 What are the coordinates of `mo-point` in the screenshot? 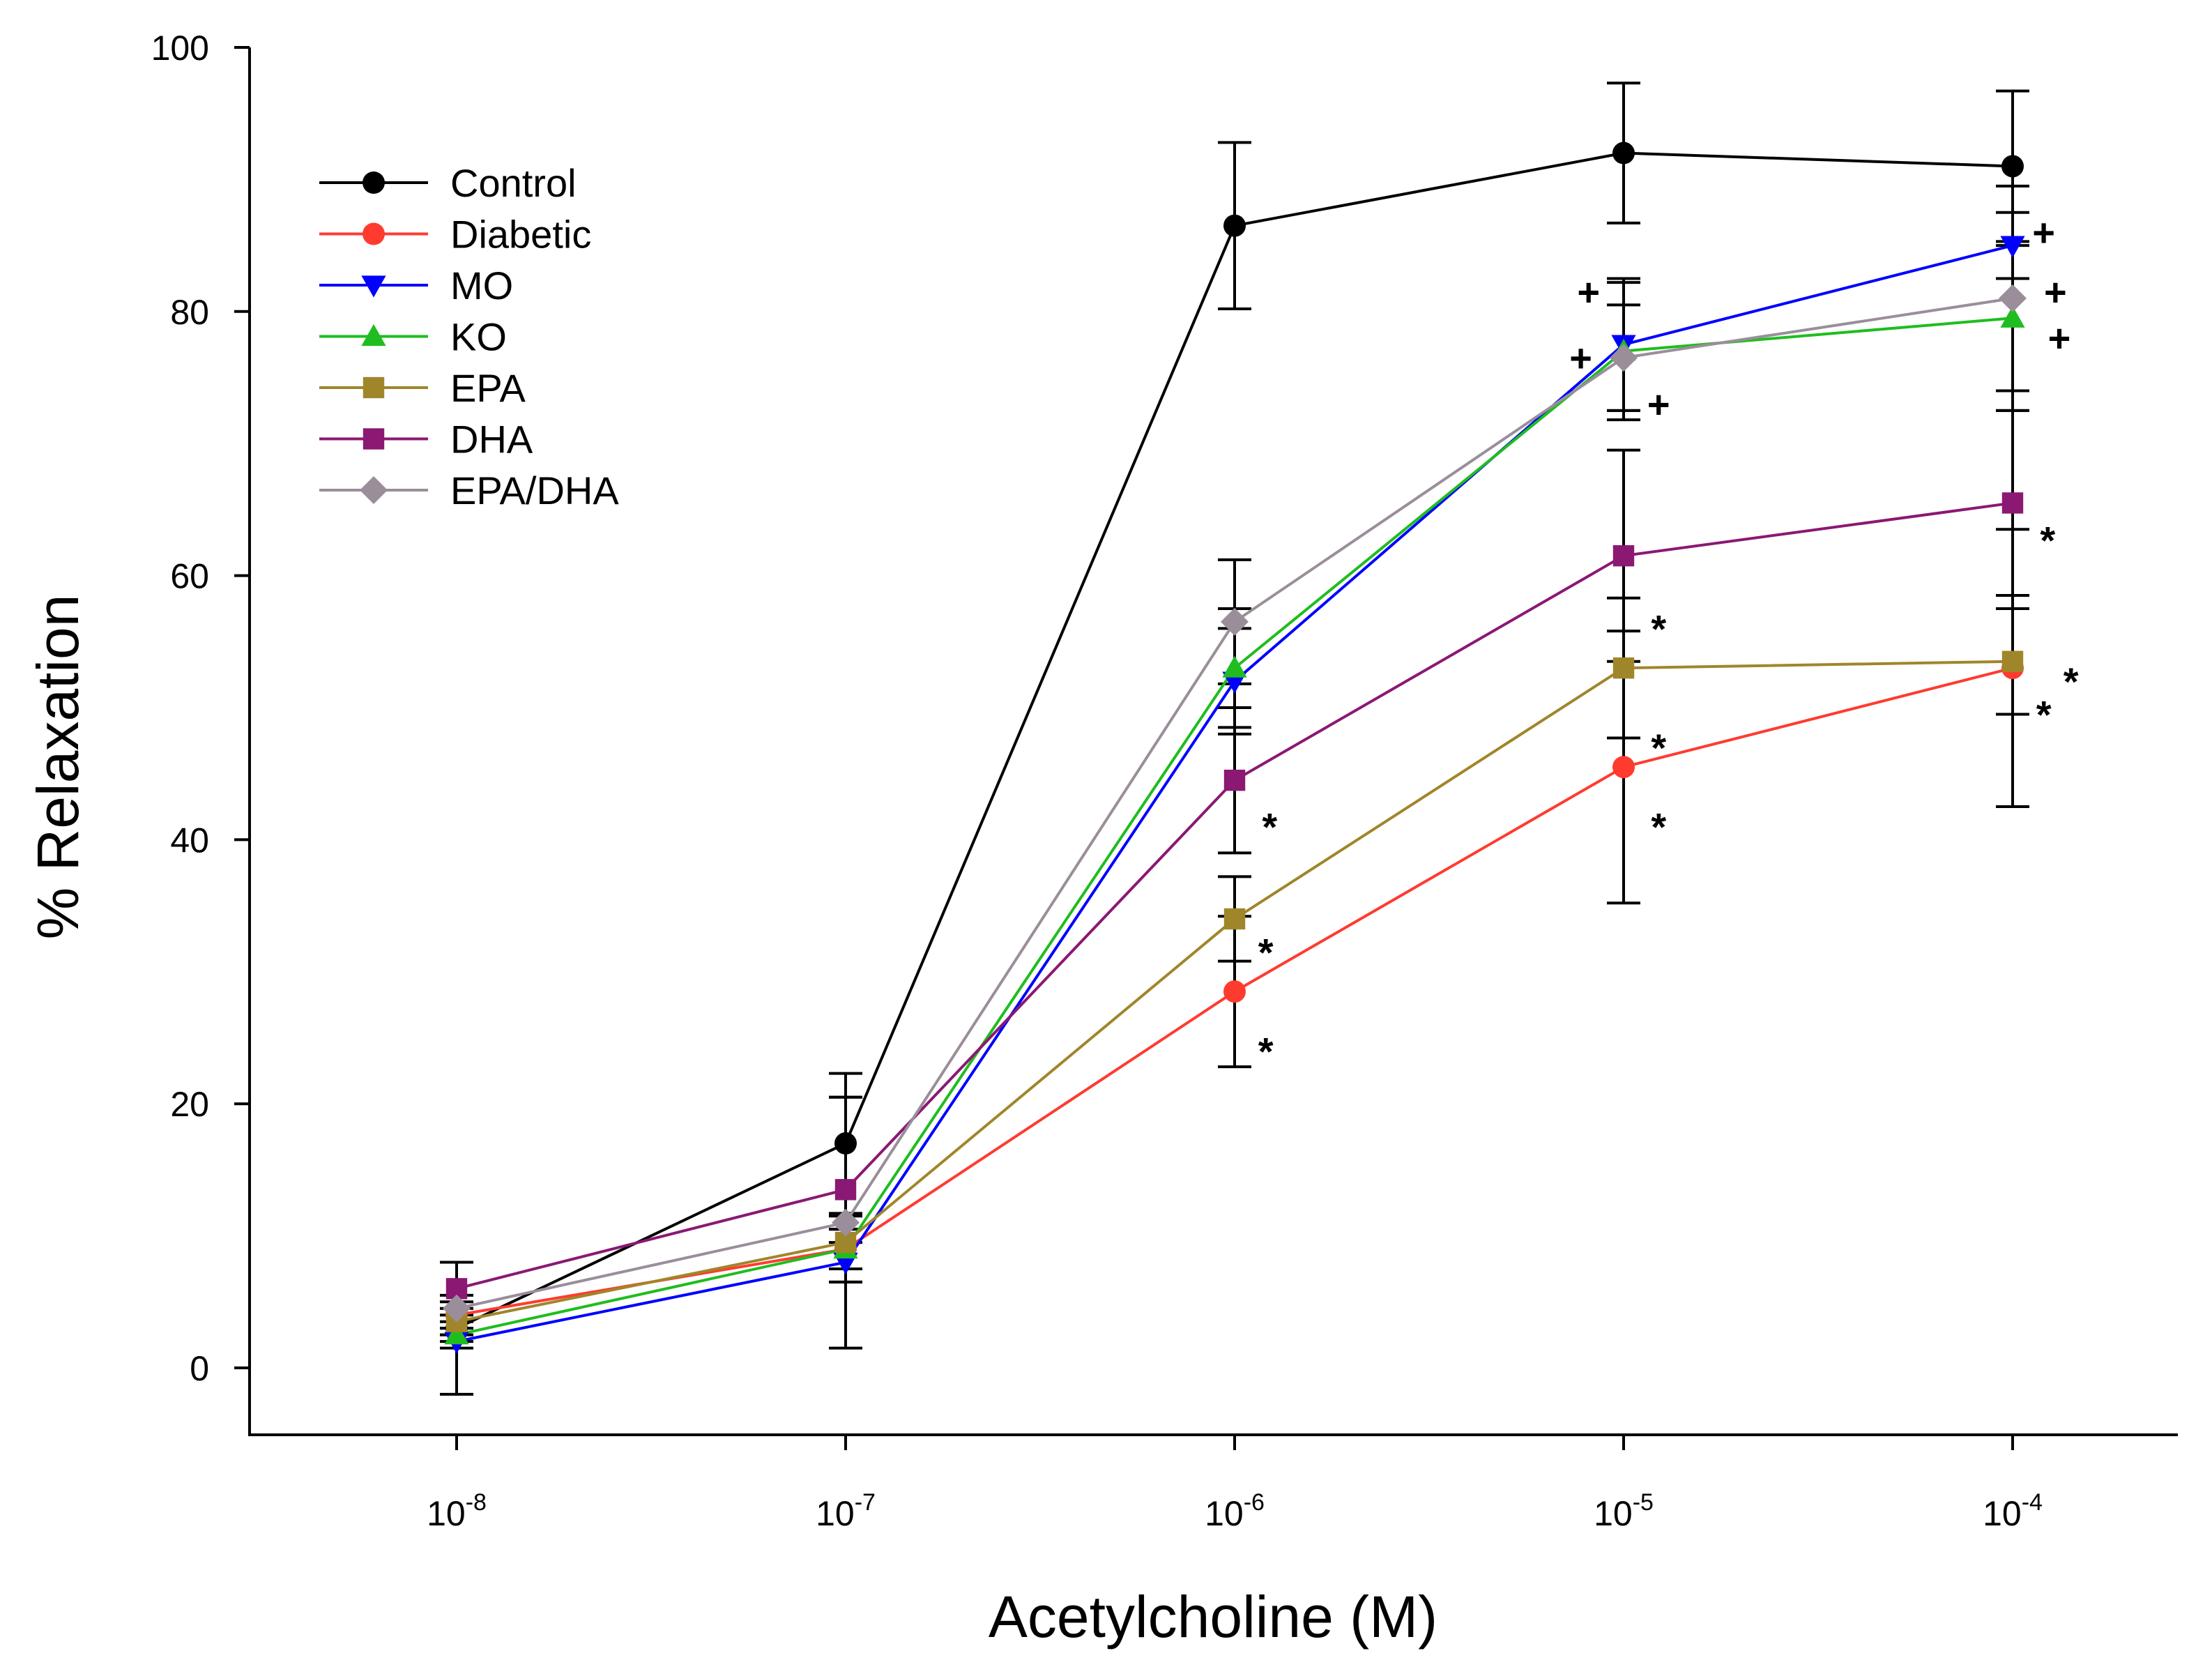 It's located at (2012, 247).